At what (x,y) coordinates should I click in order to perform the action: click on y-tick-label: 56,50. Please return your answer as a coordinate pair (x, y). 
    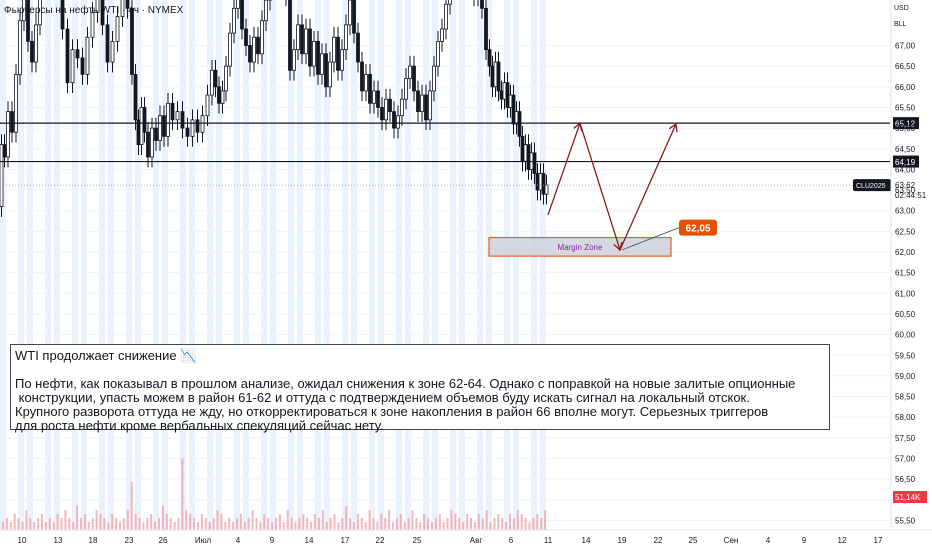
    Looking at the image, I should click on (905, 479).